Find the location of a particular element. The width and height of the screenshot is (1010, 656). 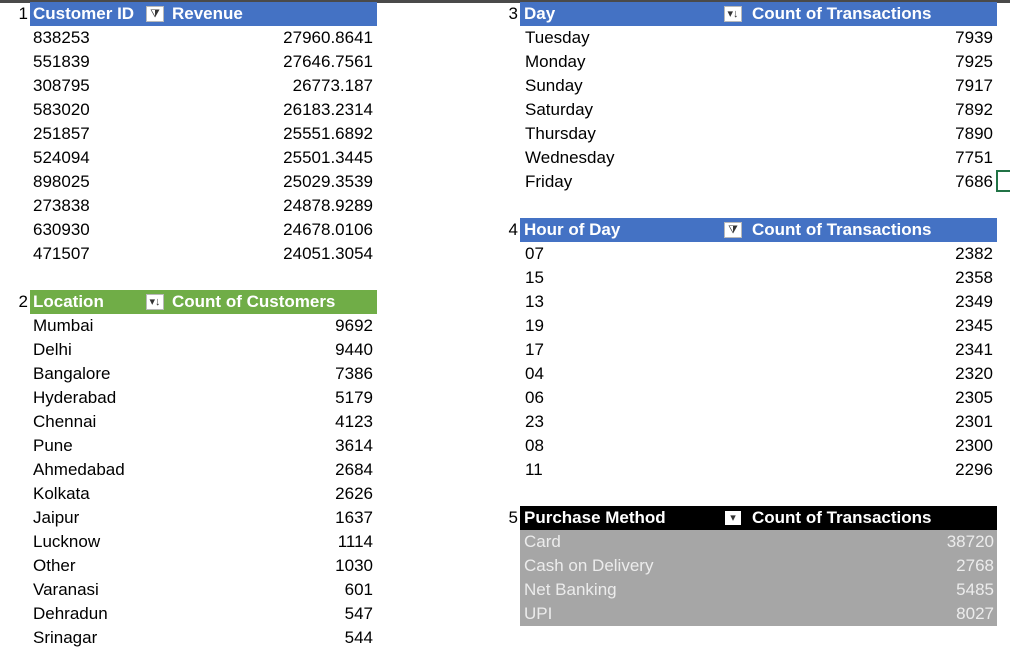

row-label: 15 is located at coordinates (534, 277).